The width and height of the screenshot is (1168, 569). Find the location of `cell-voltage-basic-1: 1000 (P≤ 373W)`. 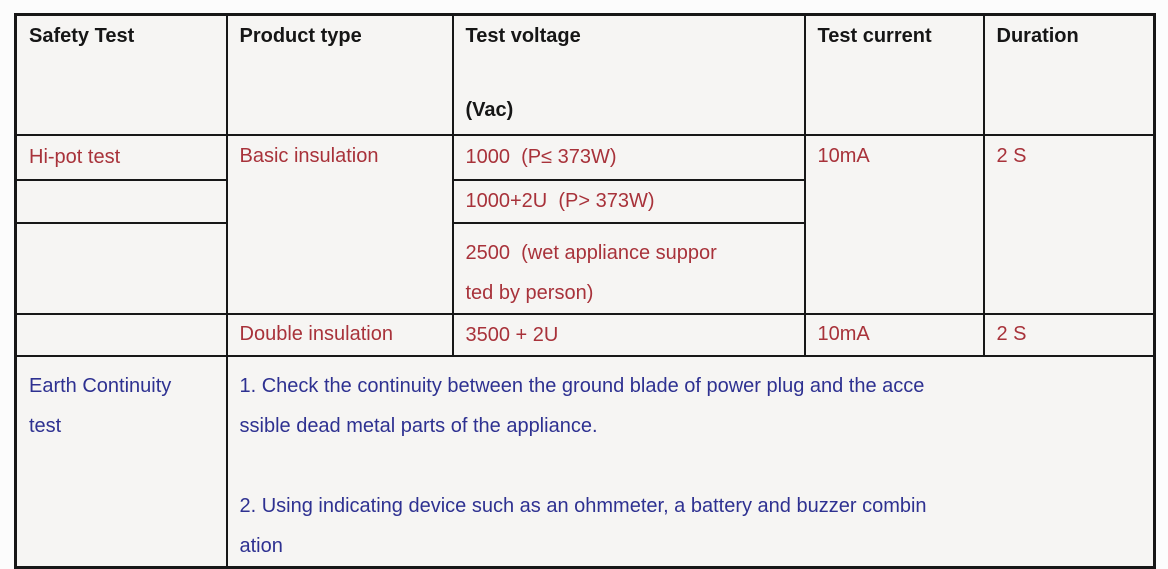

cell-voltage-basic-1: 1000 (P≤ 373W) is located at coordinates (628, 157).